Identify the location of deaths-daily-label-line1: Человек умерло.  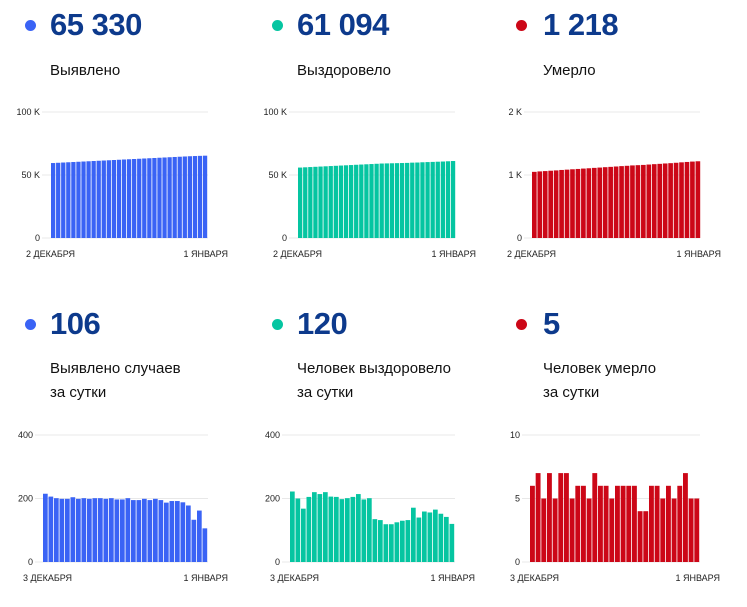
(600, 368).